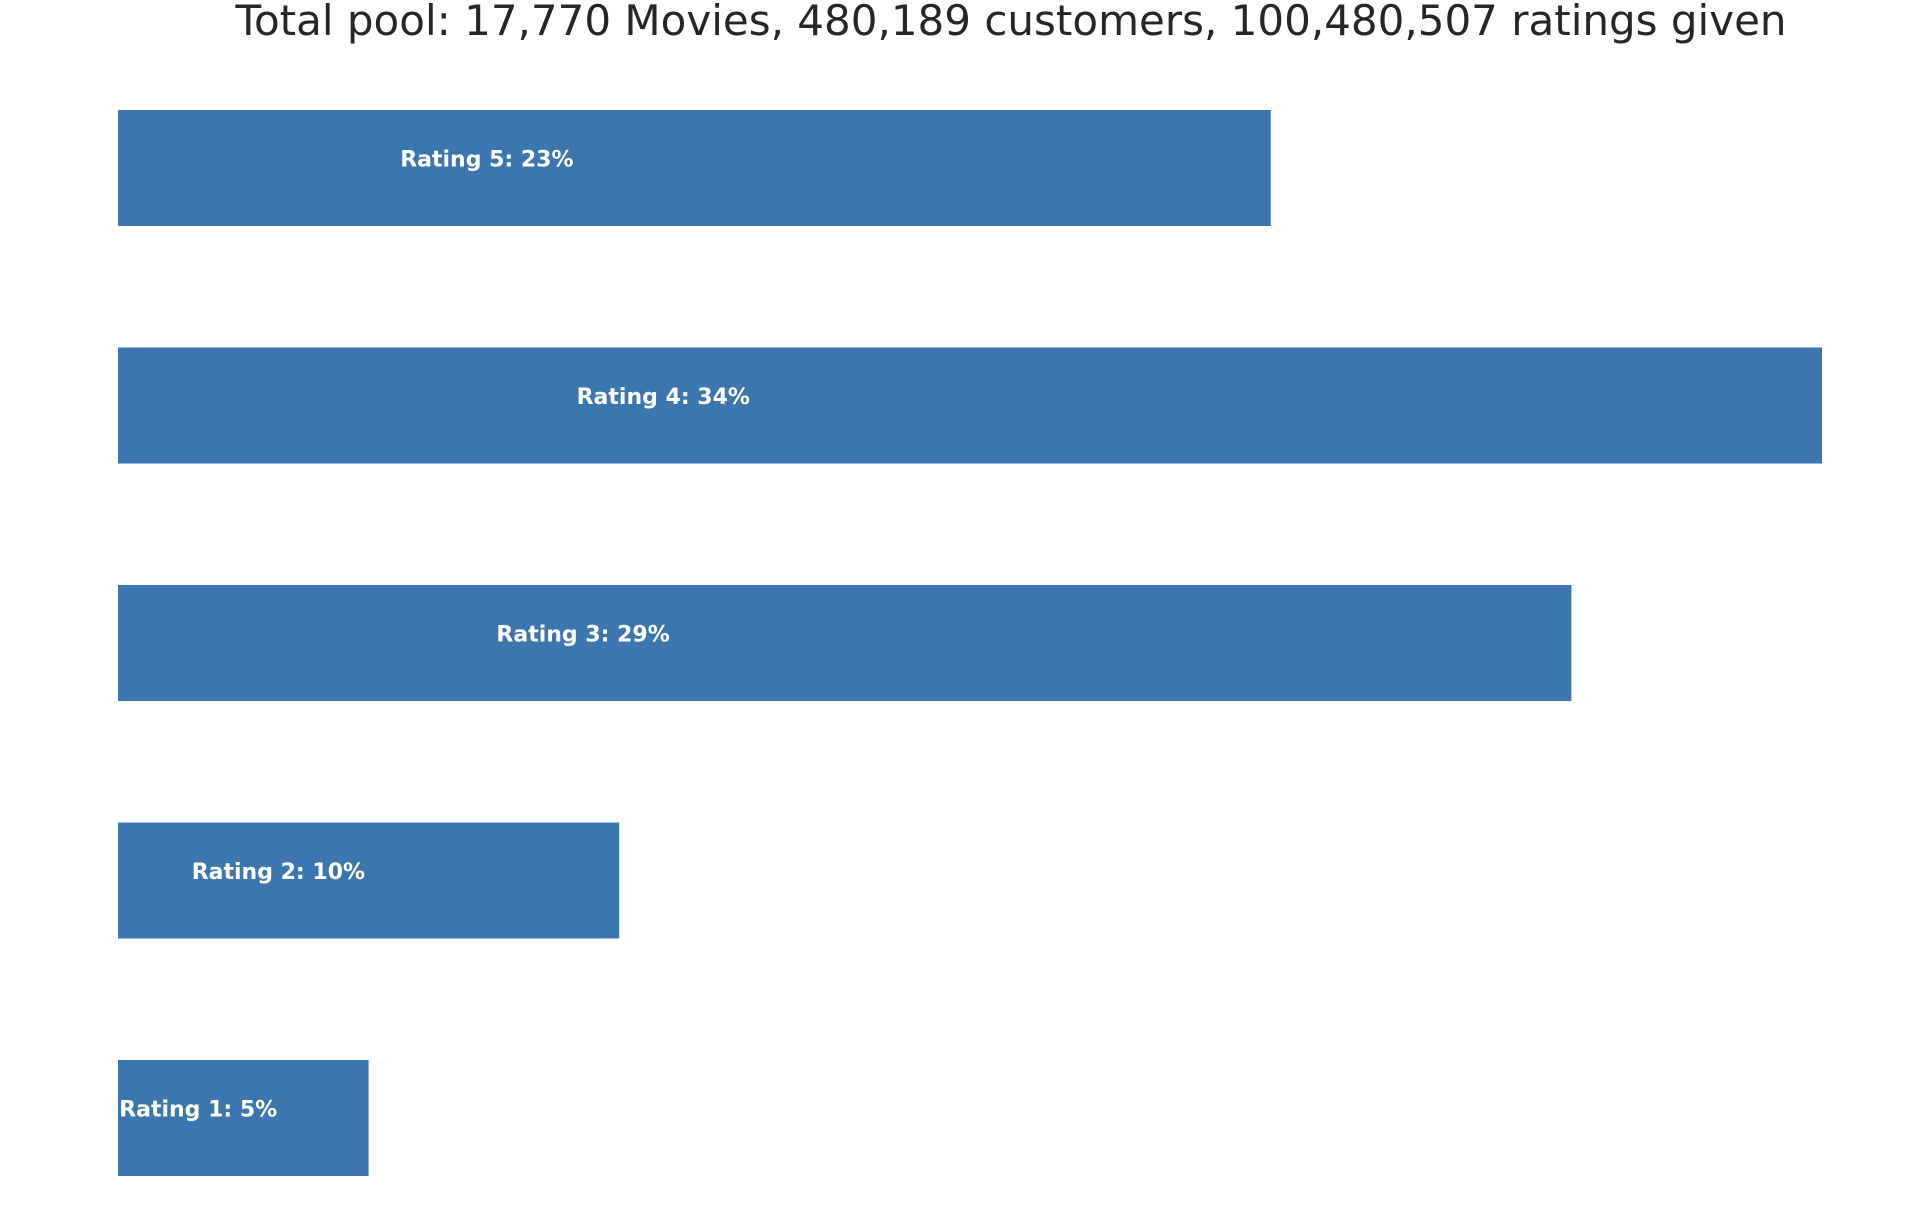 The width and height of the screenshot is (1910, 1210). I want to click on bar-label-rating-1: Rating 1: 5%, so click(198, 1110).